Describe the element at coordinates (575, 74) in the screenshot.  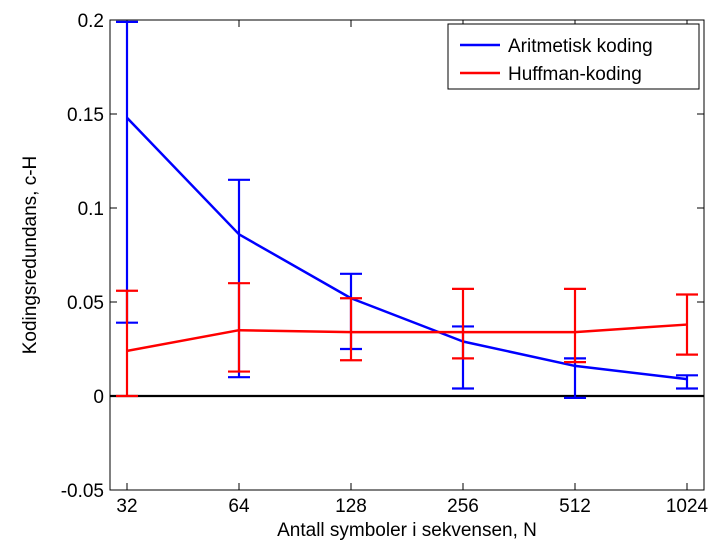
I see `legend-label-huffman: Huffman-koding` at that location.